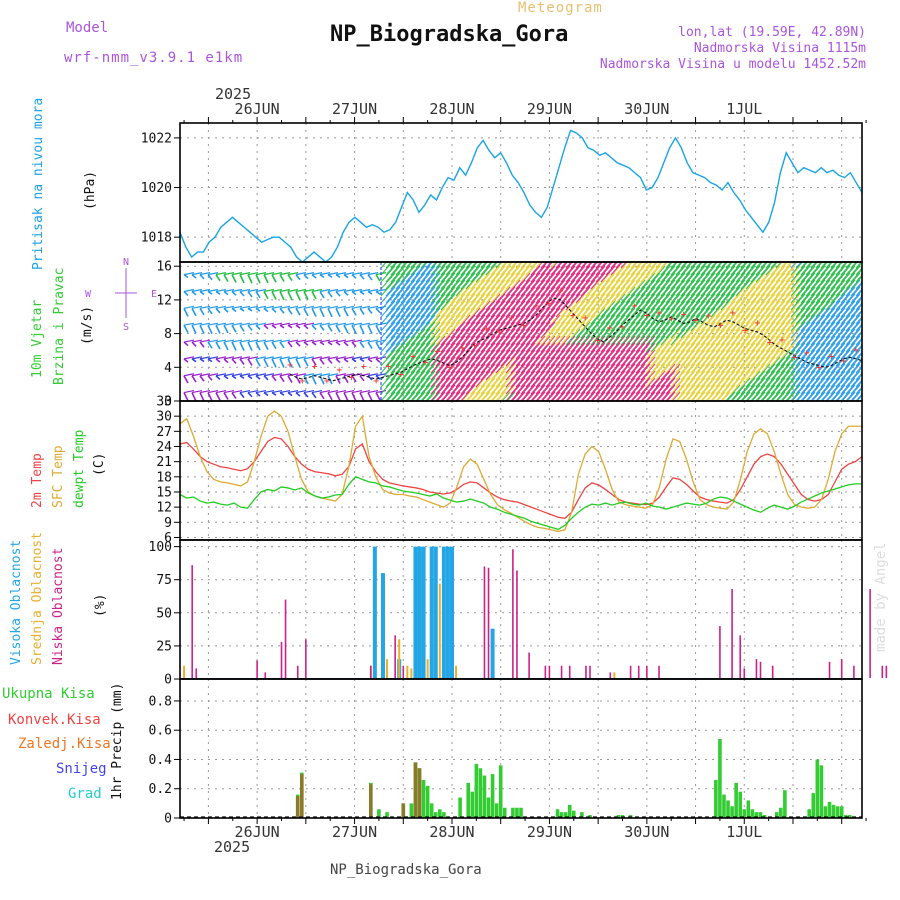 The width and height of the screenshot is (900, 900). Describe the element at coordinates (154, 294) in the screenshot. I see `compass-direction-label: E` at that location.